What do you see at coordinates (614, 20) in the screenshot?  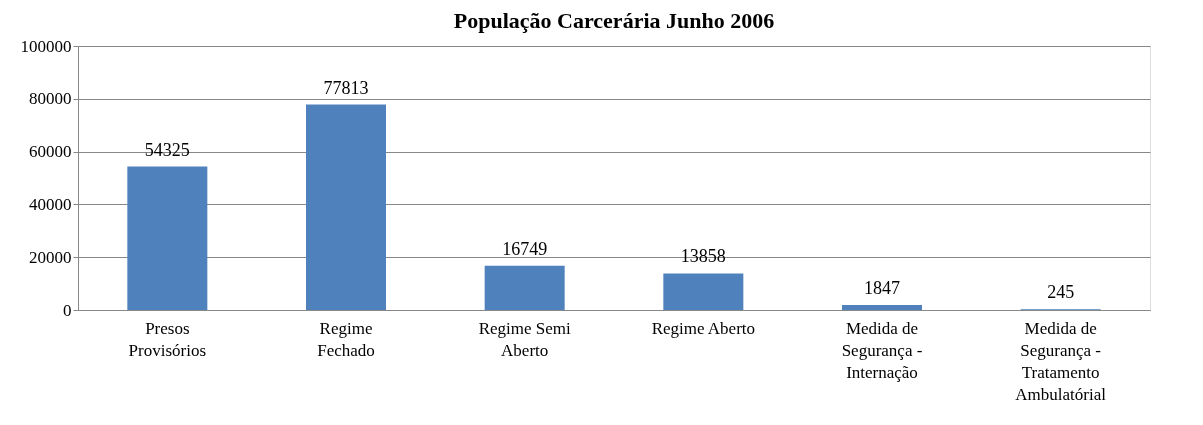 I see `chart-title: População Carcerária Junho 2006` at bounding box center [614, 20].